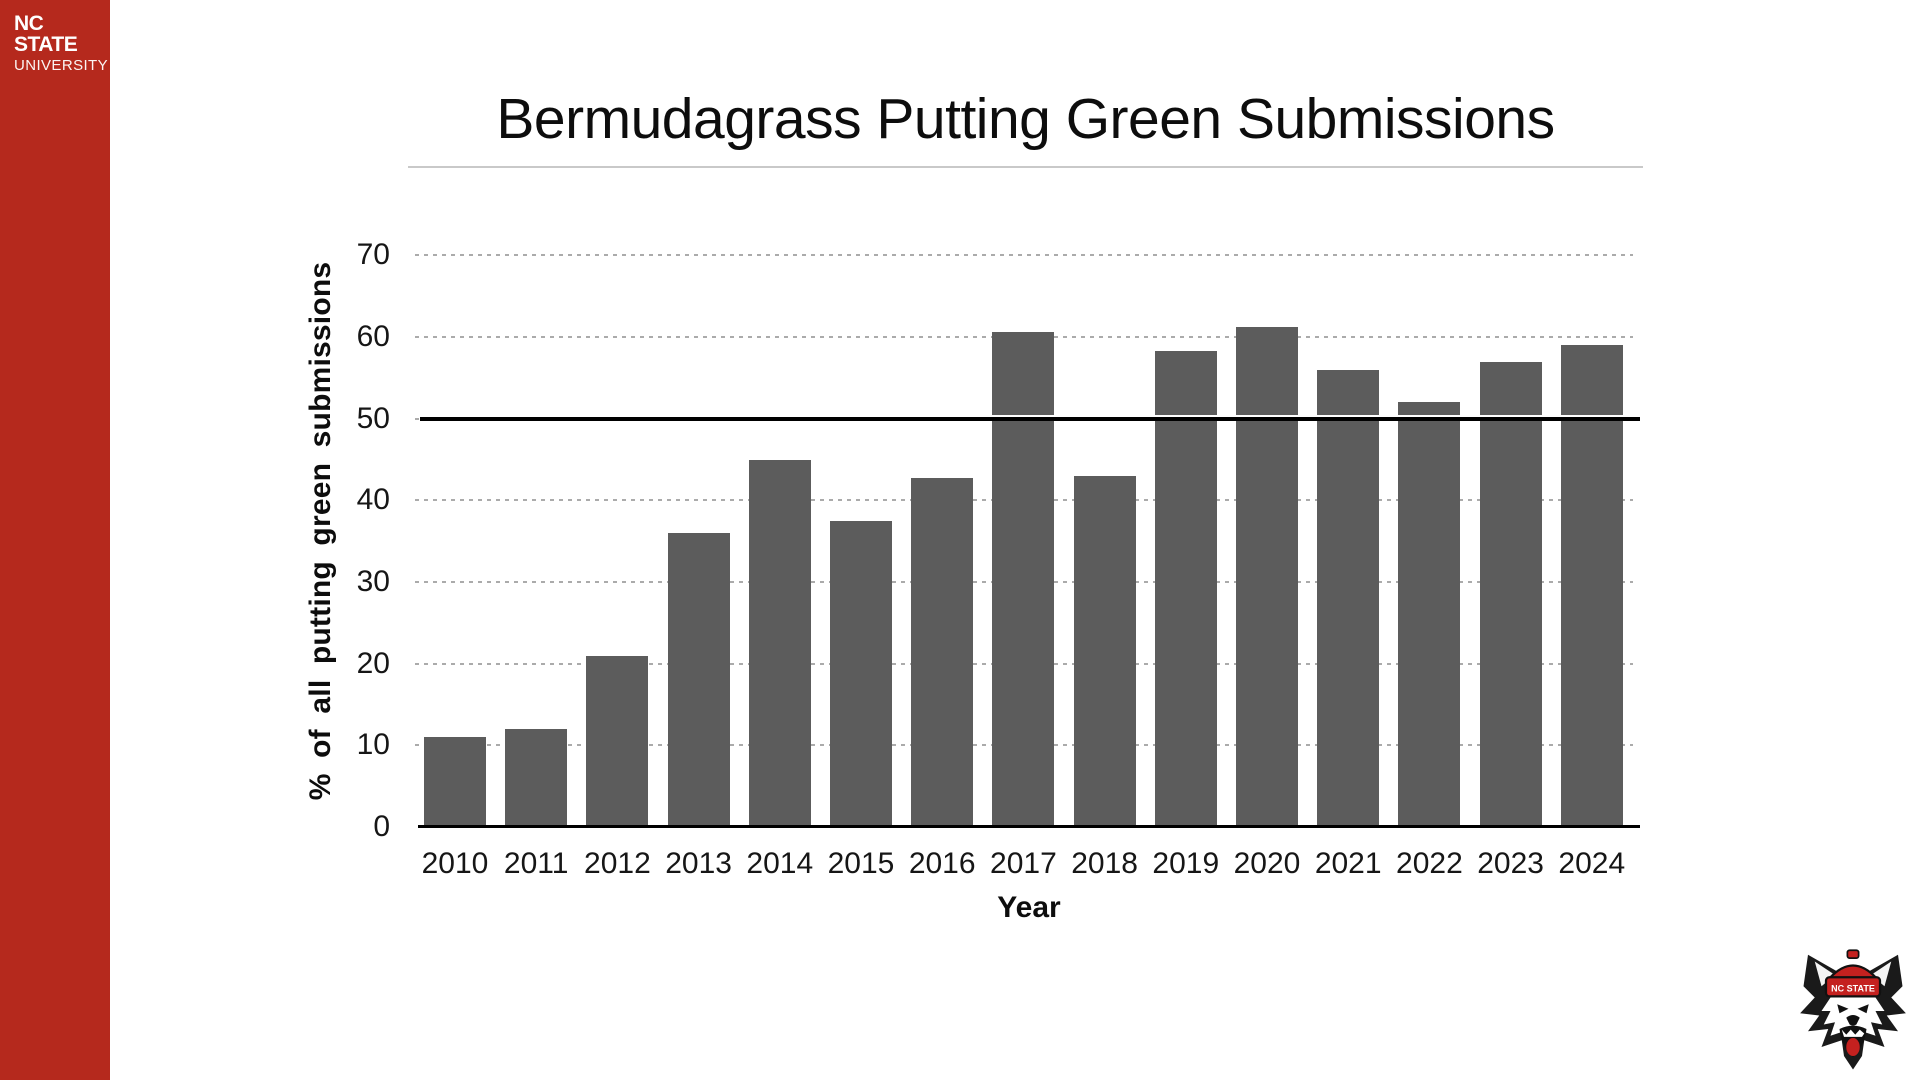 The height and width of the screenshot is (1080, 1920). Describe the element at coordinates (455, 863) in the screenshot. I see `x-tick-label-2010: 2010` at that location.